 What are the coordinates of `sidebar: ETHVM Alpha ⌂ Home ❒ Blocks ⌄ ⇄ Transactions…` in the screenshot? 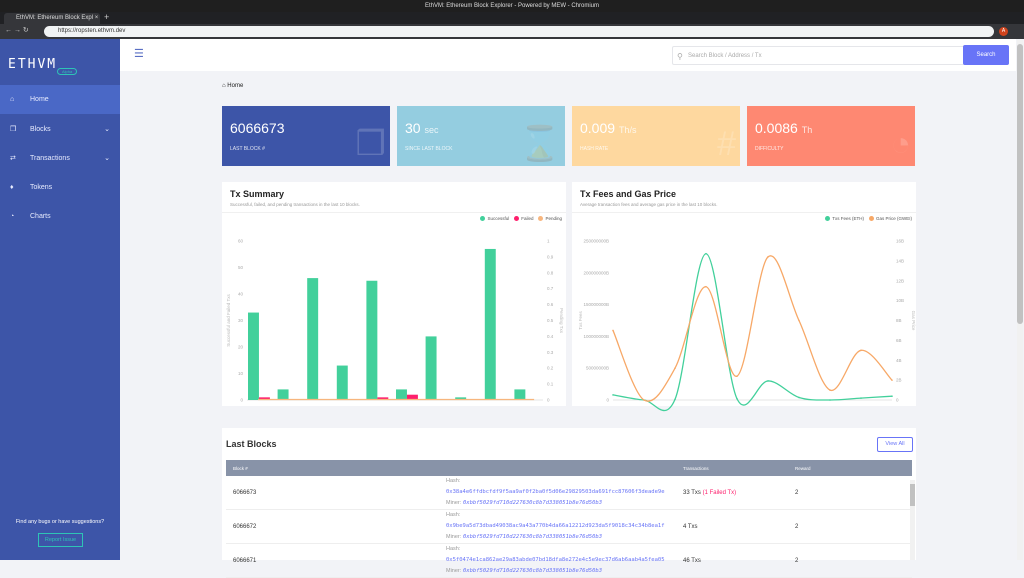 It's located at (60, 299).